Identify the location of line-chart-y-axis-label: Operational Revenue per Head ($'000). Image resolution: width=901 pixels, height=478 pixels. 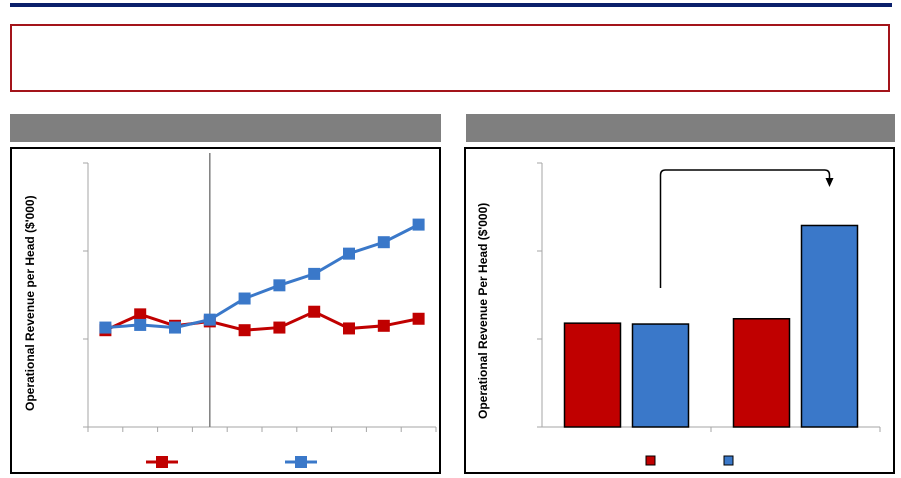
(30, 303).